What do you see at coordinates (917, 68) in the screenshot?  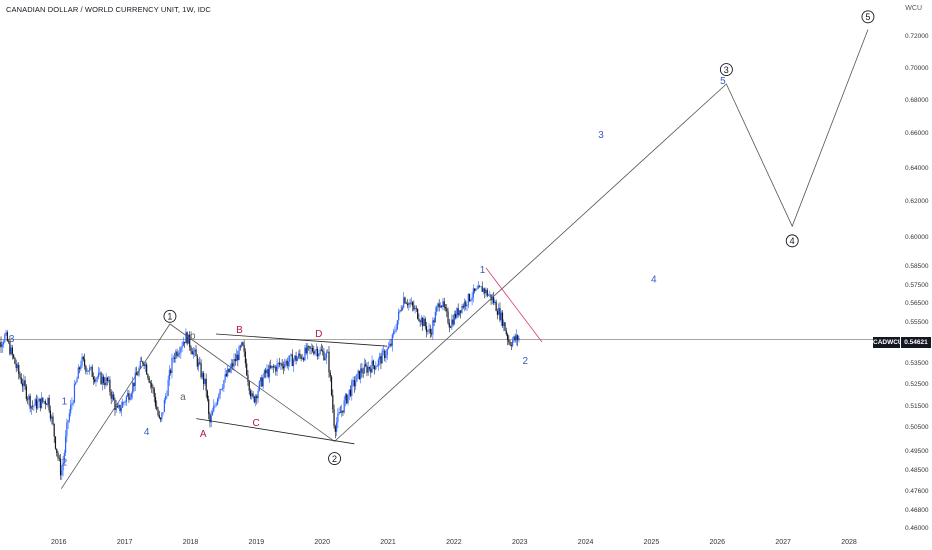 I see `y-tick-label: 0.70000` at bounding box center [917, 68].